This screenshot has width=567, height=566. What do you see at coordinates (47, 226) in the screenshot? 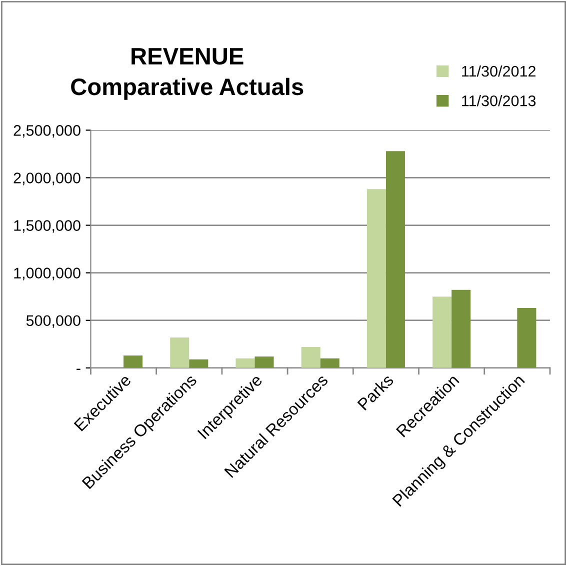
I see `y-tick-label: 1,500,000` at bounding box center [47, 226].